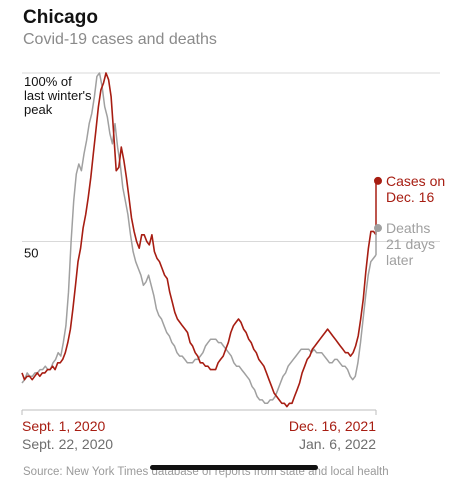  Describe the element at coordinates (234, 467) in the screenshot. I see `home-indicator` at that location.